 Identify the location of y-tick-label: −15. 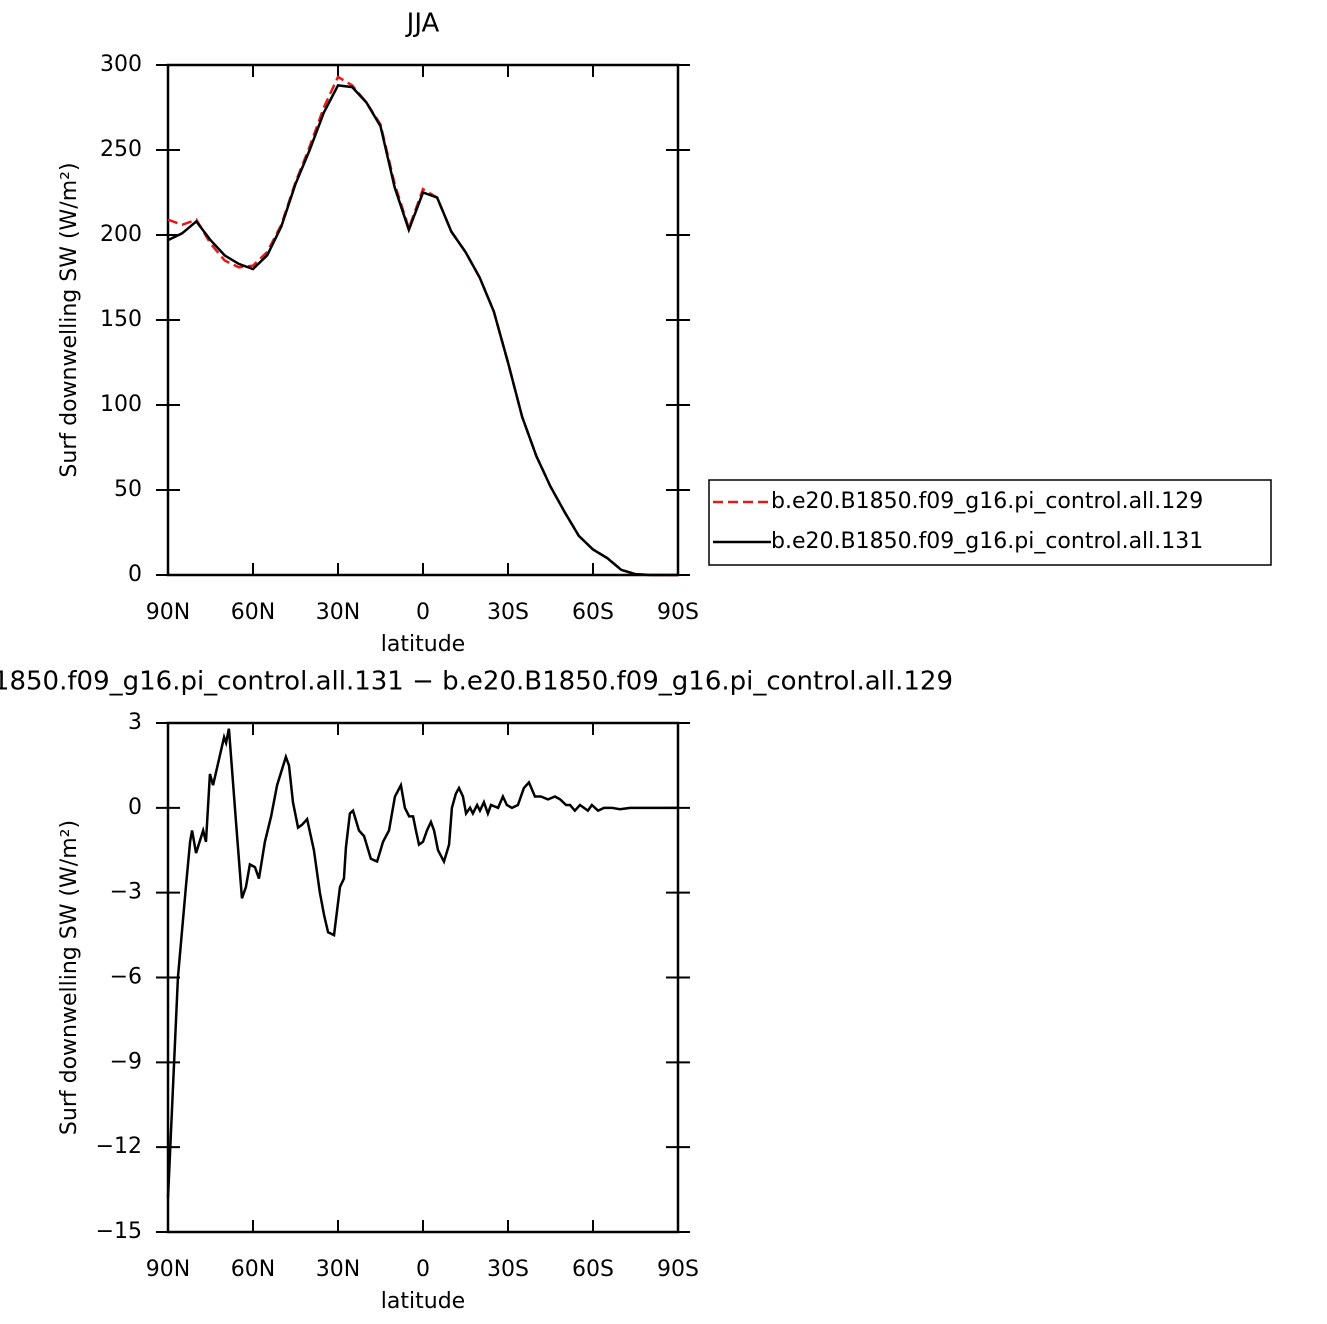
(119, 1231).